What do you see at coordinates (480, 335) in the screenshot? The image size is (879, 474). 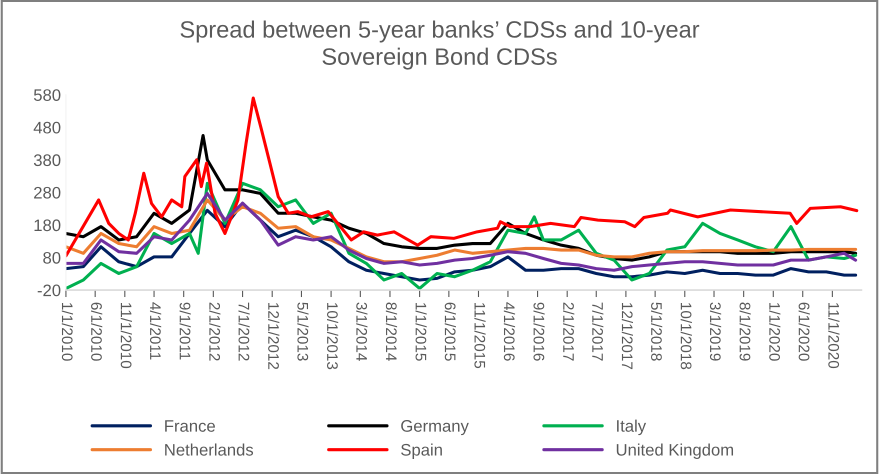 I see `x-tick-label: 11/1/2015` at bounding box center [480, 335].